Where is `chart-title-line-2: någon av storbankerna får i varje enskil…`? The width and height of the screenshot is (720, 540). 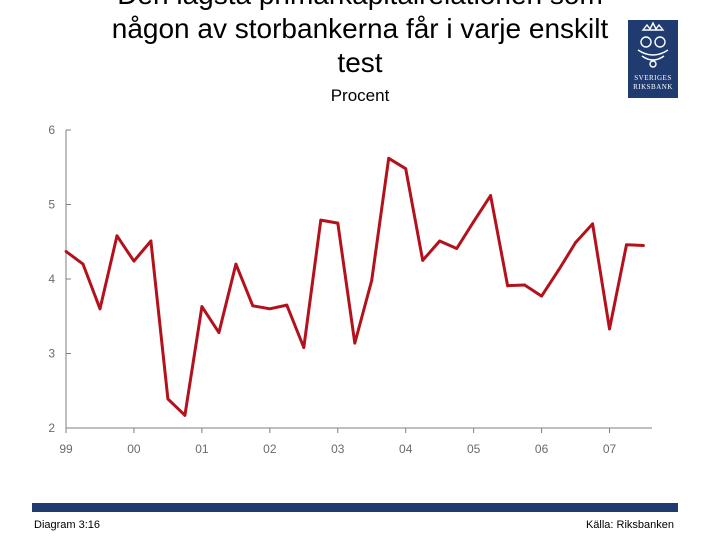
chart-title-line-2: någon av storbankerna får i varje enskil… is located at coordinates (360, 28).